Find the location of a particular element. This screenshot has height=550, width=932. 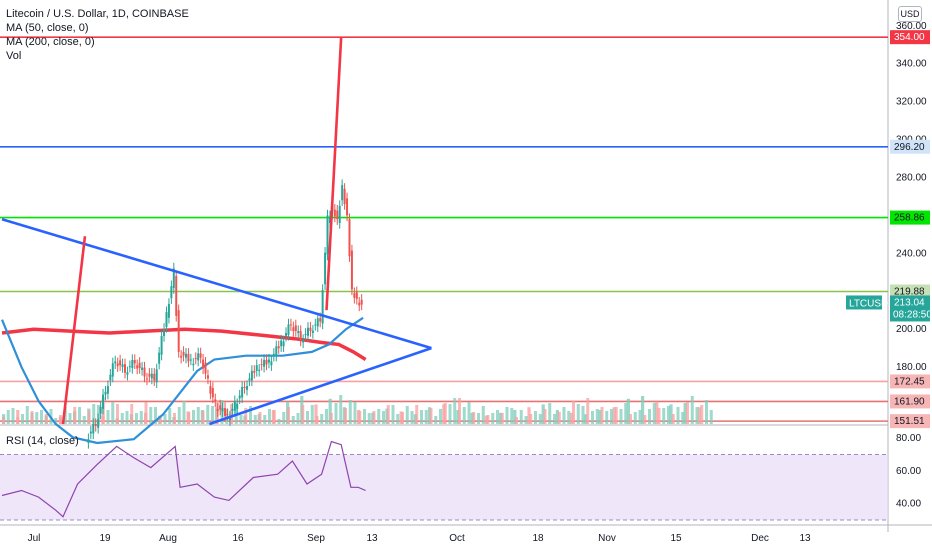

rsi-panel is located at coordinates (444, 480).